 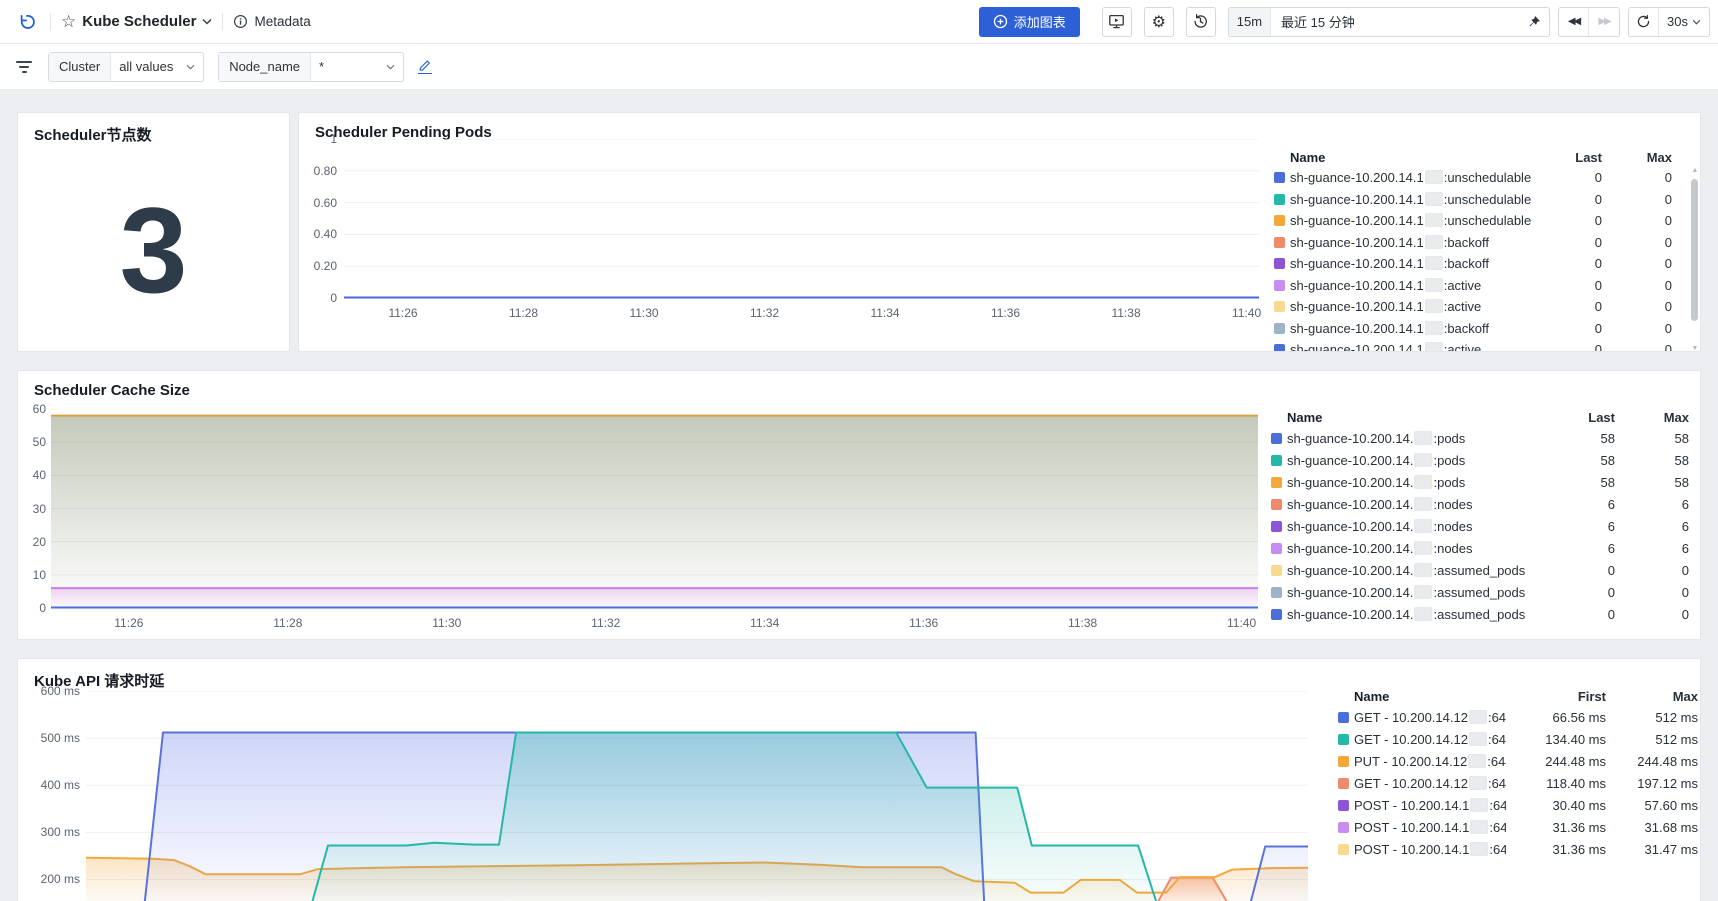 What do you see at coordinates (1579, 849) in the screenshot?
I see `legend-value: 31.36 ms` at bounding box center [1579, 849].